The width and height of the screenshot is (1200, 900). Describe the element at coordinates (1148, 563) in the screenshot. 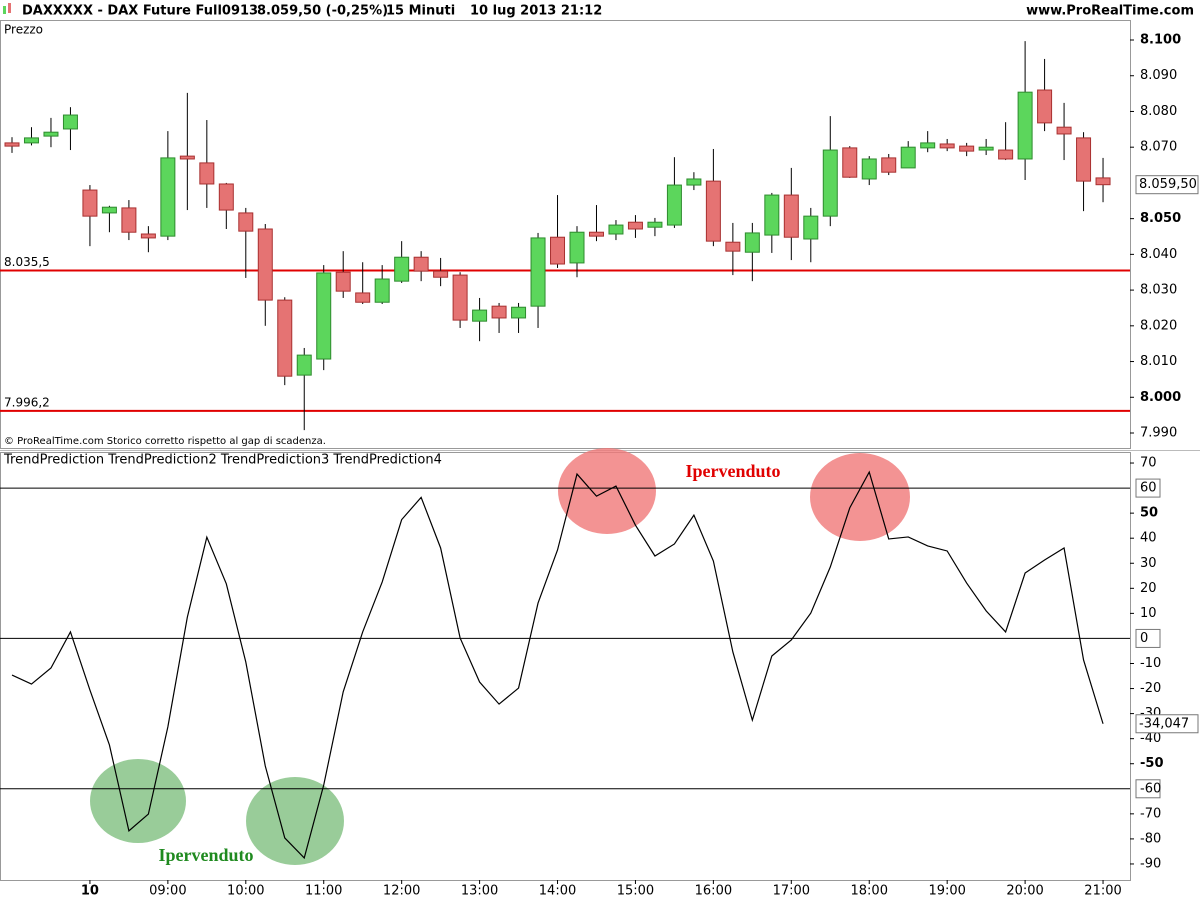

I see `y-tick-label: 30` at that location.